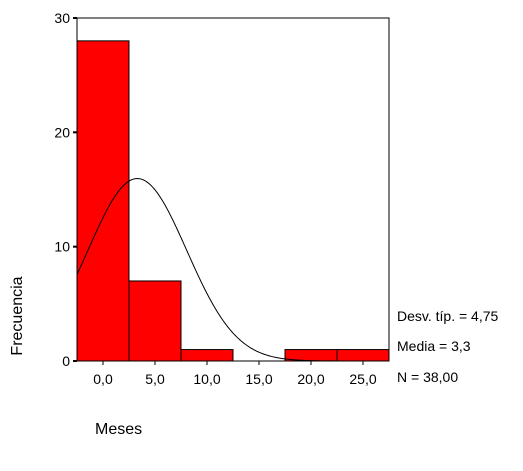 This screenshot has height=471, width=523. What do you see at coordinates (155, 379) in the screenshot?
I see `x-tick-label: 5,0` at bounding box center [155, 379].